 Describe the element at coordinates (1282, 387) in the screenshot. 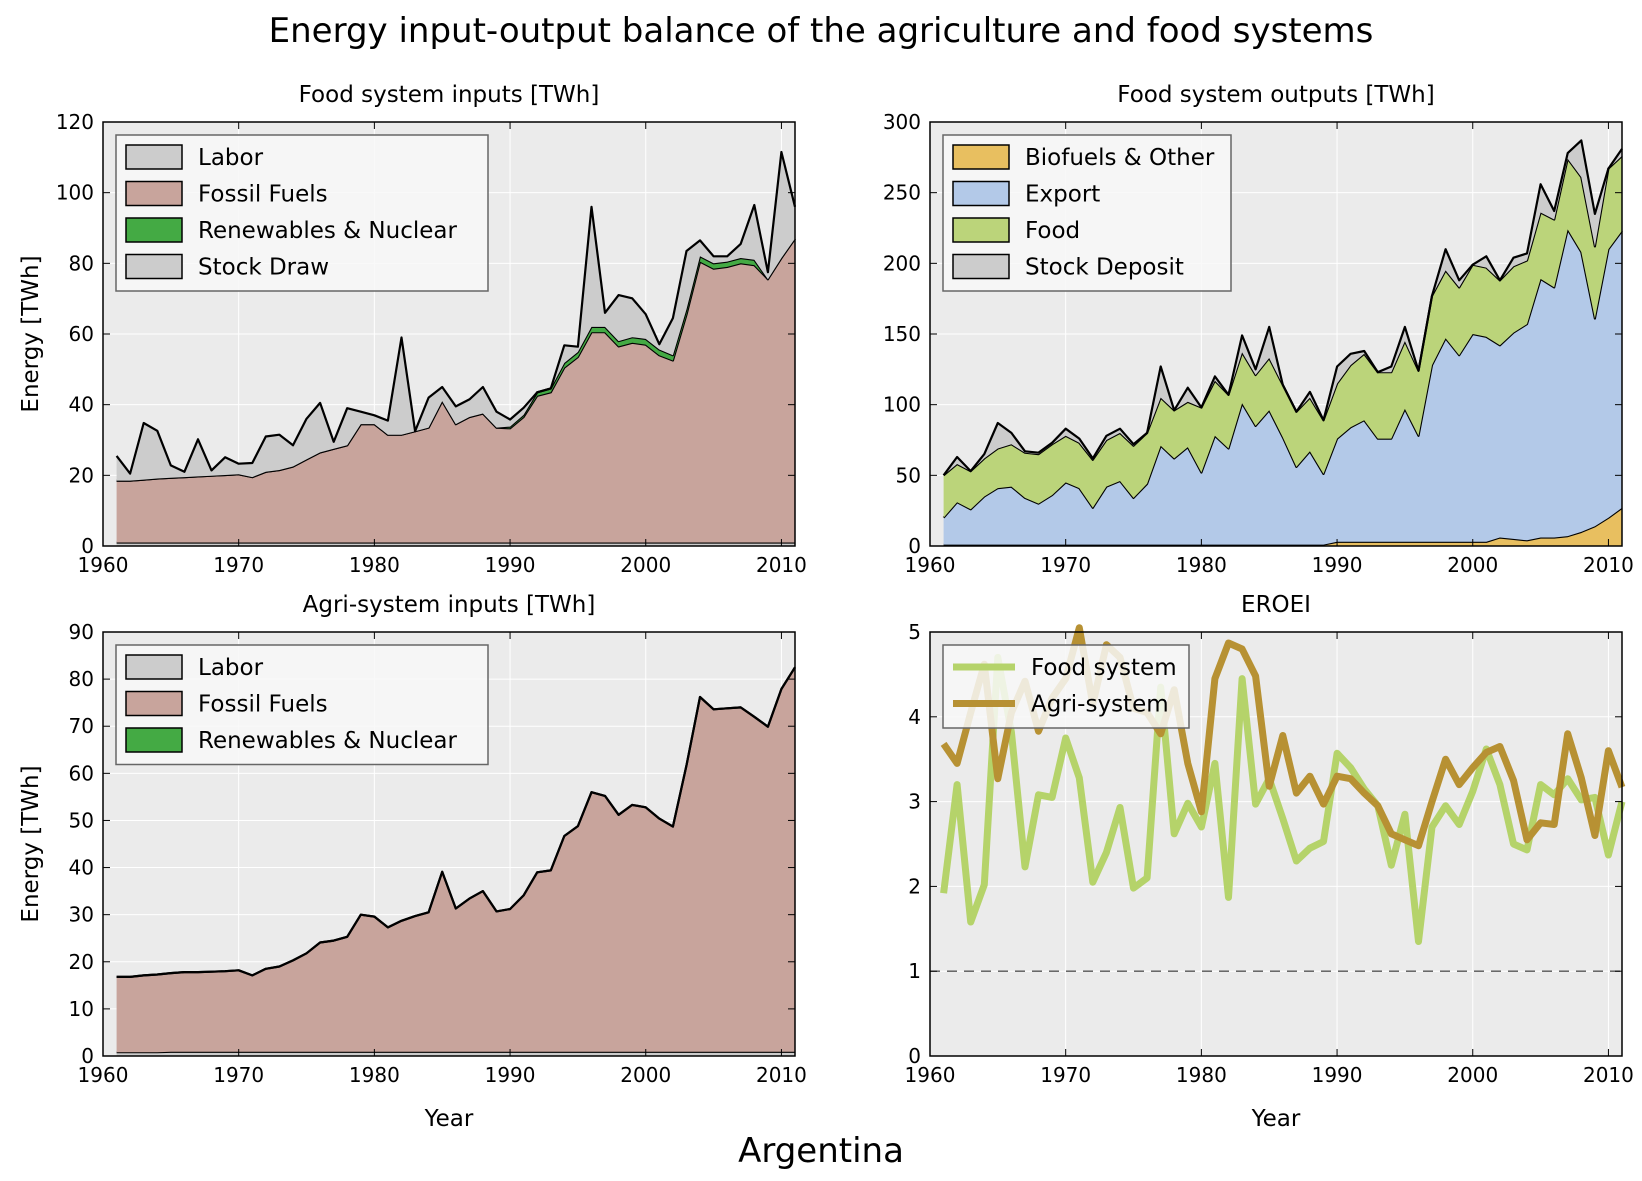

I see `area-export` at that location.